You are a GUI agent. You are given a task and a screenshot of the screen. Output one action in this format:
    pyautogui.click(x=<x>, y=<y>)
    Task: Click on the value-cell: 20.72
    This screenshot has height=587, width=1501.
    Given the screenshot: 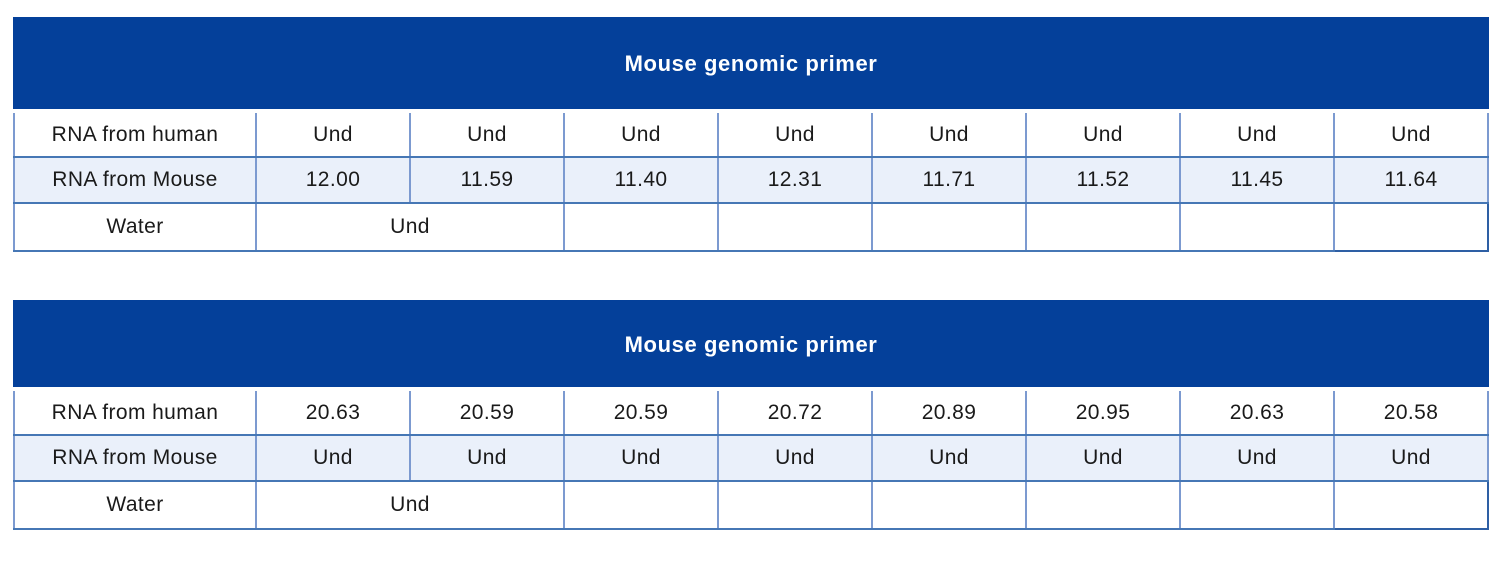 What is the action you would take?
    pyautogui.click(x=795, y=411)
    